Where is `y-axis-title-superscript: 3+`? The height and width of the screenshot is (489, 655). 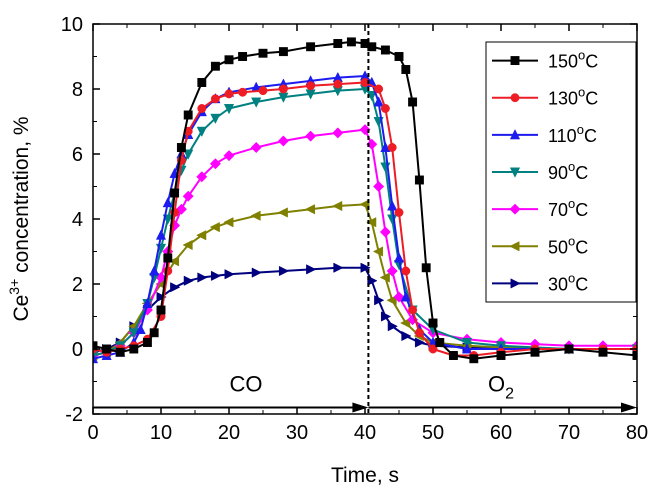
y-axis-title-superscript: 3+ is located at coordinates (14, 287).